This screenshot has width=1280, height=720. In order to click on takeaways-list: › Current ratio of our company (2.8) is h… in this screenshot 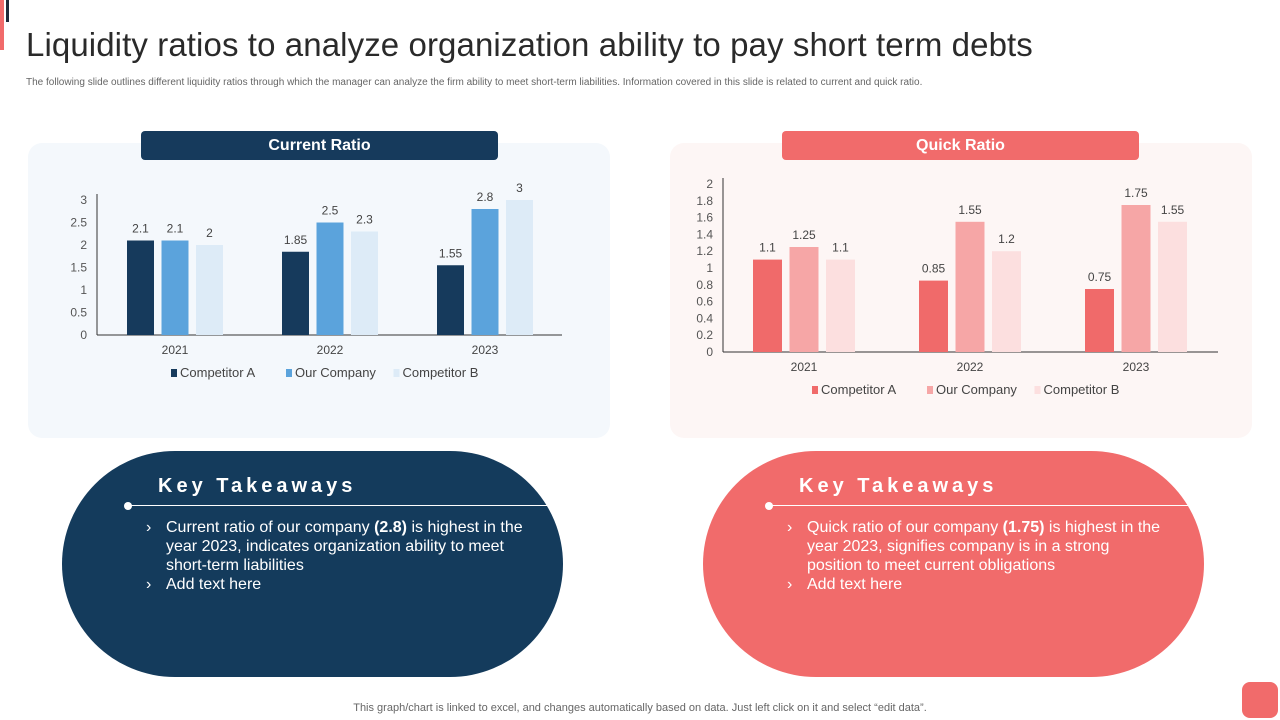, I will do `click(336, 556)`.